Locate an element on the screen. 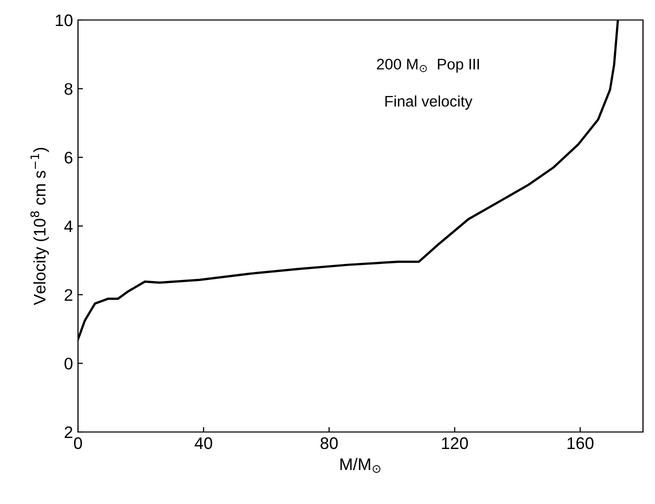  x-tick-label: 0 is located at coordinates (78, 443).